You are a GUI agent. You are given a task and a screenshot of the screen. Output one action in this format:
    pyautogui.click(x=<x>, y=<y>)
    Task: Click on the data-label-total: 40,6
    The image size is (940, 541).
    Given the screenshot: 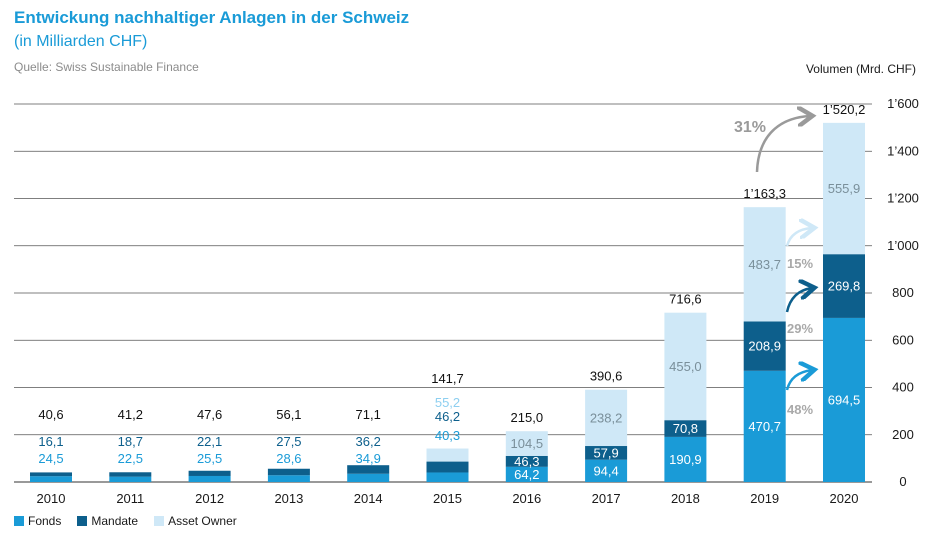 What is the action you would take?
    pyautogui.click(x=50, y=414)
    